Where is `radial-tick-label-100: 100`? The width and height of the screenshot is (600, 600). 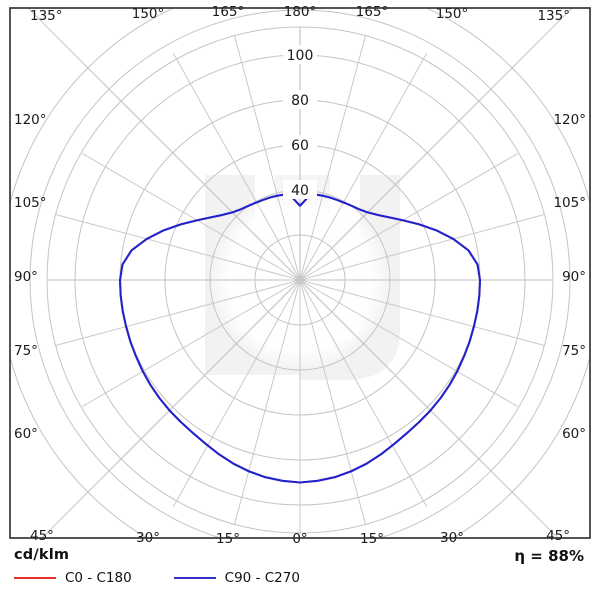 radial-tick-label-100: 100 is located at coordinates (300, 56).